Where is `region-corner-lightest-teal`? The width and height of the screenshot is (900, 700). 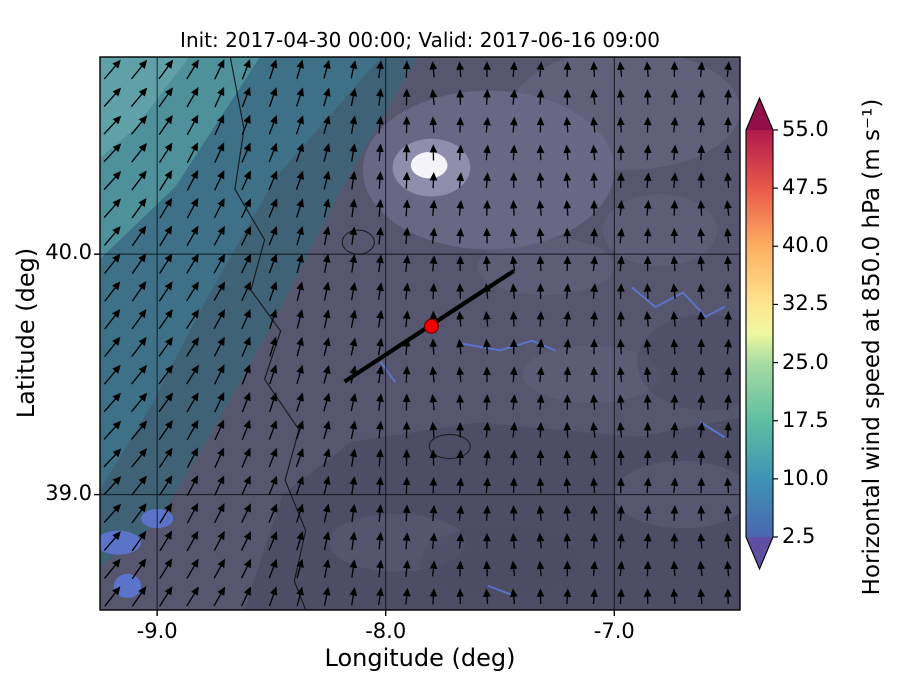
region-corner-lightest-teal is located at coordinates (145, 107).